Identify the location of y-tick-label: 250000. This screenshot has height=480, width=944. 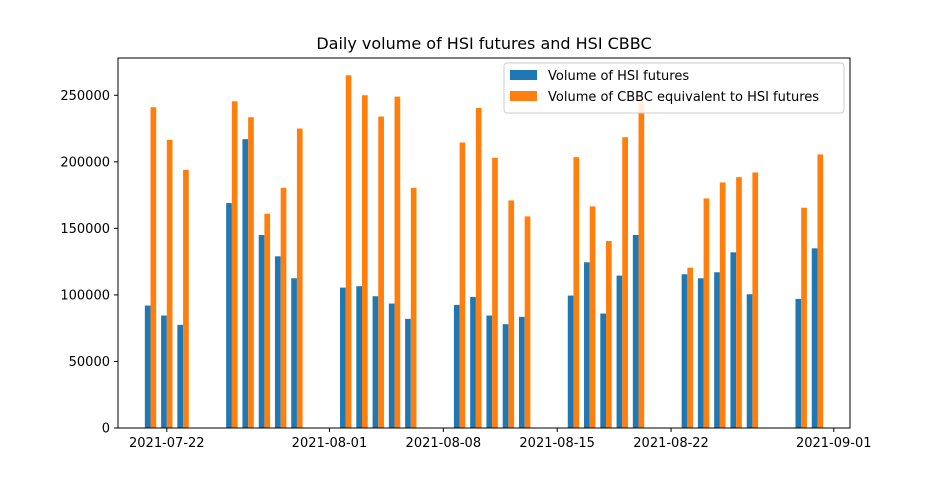
(85, 96).